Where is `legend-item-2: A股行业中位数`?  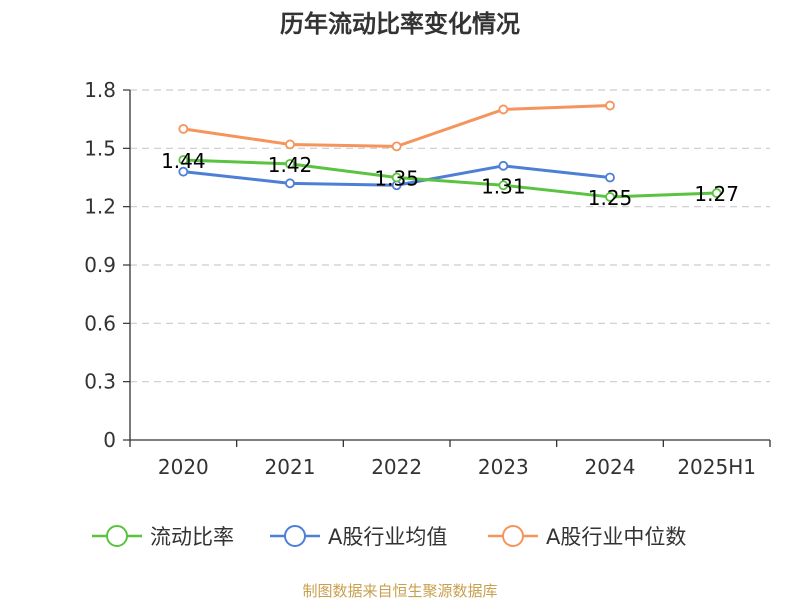
legend-item-2: A股行业中位数 is located at coordinates (587, 537).